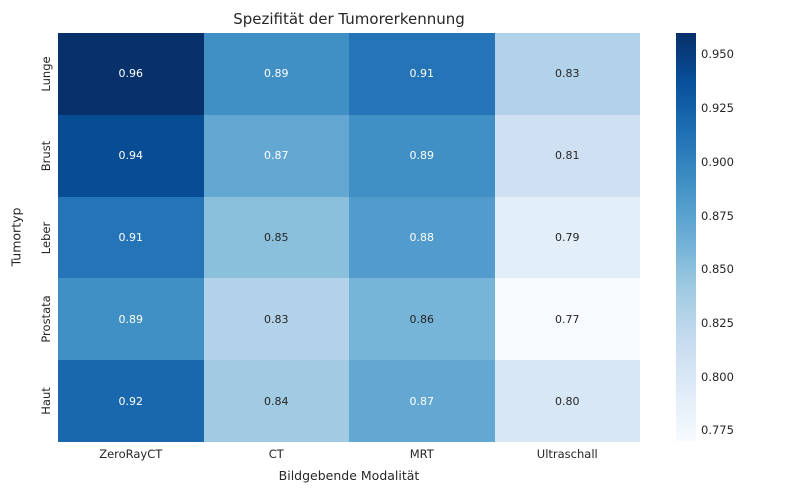 This screenshot has width=800, height=500. What do you see at coordinates (349, 19) in the screenshot?
I see `chart-title: Spezifität der Tumorerkennung` at bounding box center [349, 19].